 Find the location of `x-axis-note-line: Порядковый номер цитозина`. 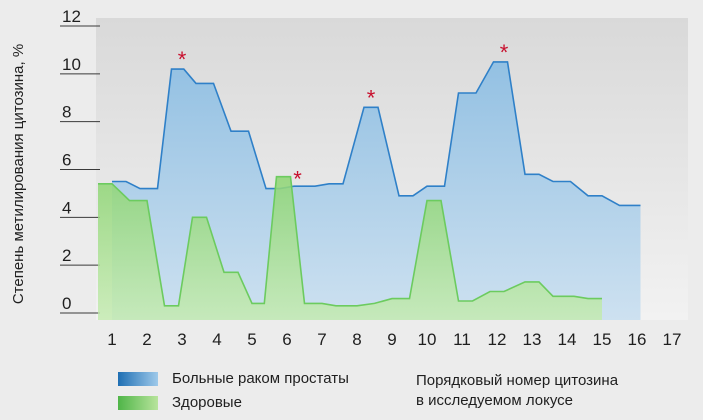

x-axis-note-line: Порядковый номер цитозина is located at coordinates (517, 380).